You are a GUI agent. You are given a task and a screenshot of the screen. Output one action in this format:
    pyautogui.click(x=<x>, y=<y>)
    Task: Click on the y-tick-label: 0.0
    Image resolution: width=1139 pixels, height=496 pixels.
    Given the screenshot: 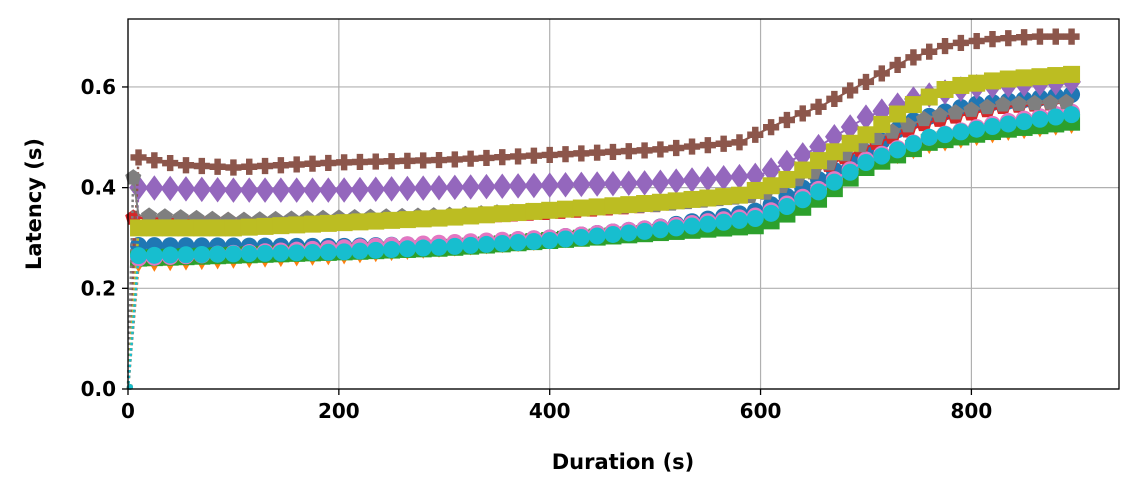 What is the action you would take?
    pyautogui.click(x=98, y=389)
    